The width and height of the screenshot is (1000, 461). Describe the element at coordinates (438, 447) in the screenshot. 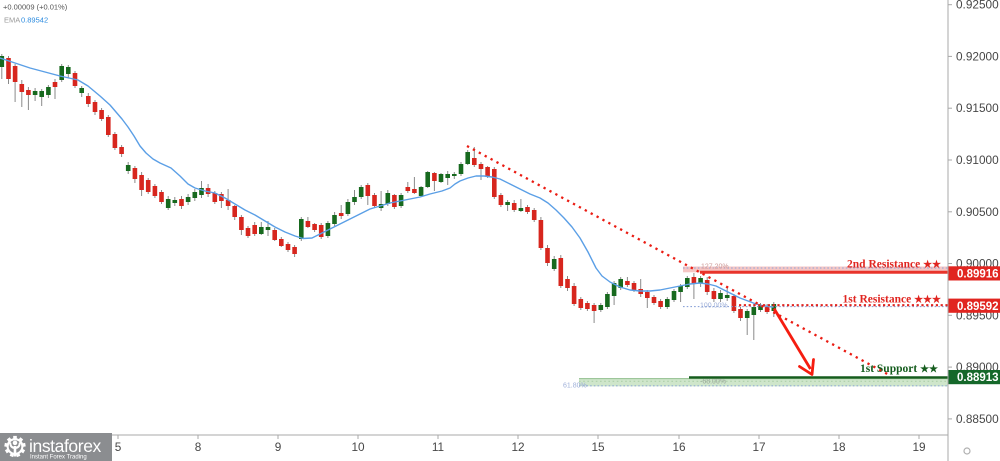

I see `svg-text: 11` at that location.